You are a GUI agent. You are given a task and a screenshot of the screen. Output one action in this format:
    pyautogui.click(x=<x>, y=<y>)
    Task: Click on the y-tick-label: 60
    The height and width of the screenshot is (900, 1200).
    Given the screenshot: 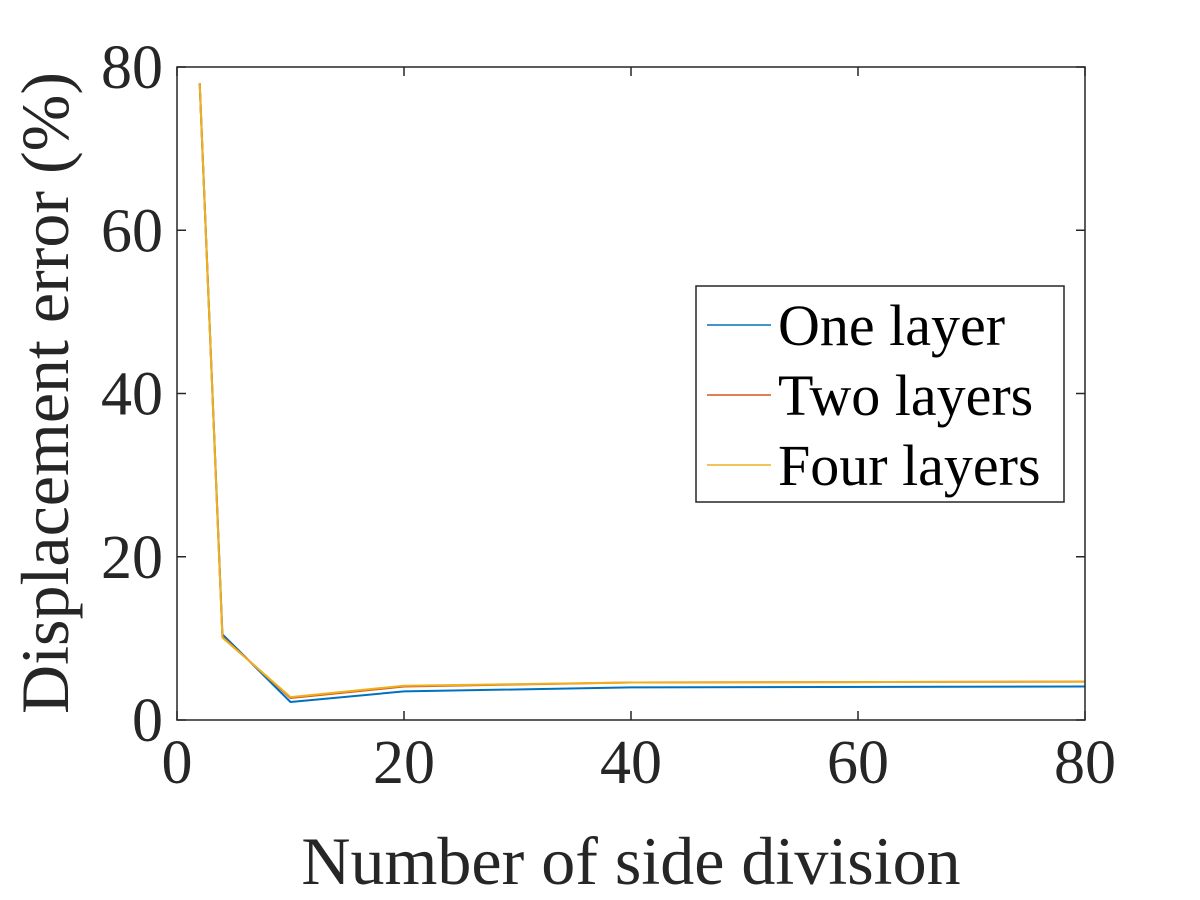 What is the action you would take?
    pyautogui.click(x=132, y=231)
    